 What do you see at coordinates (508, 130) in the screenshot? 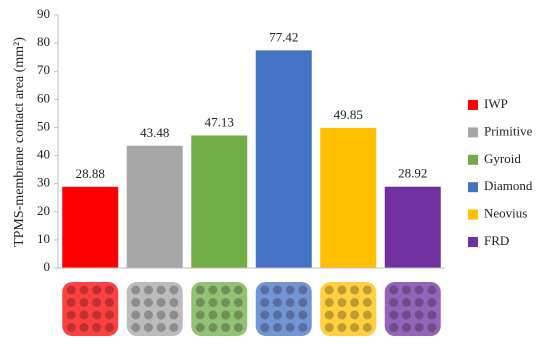
I see `legend-label: Primitive` at bounding box center [508, 130].